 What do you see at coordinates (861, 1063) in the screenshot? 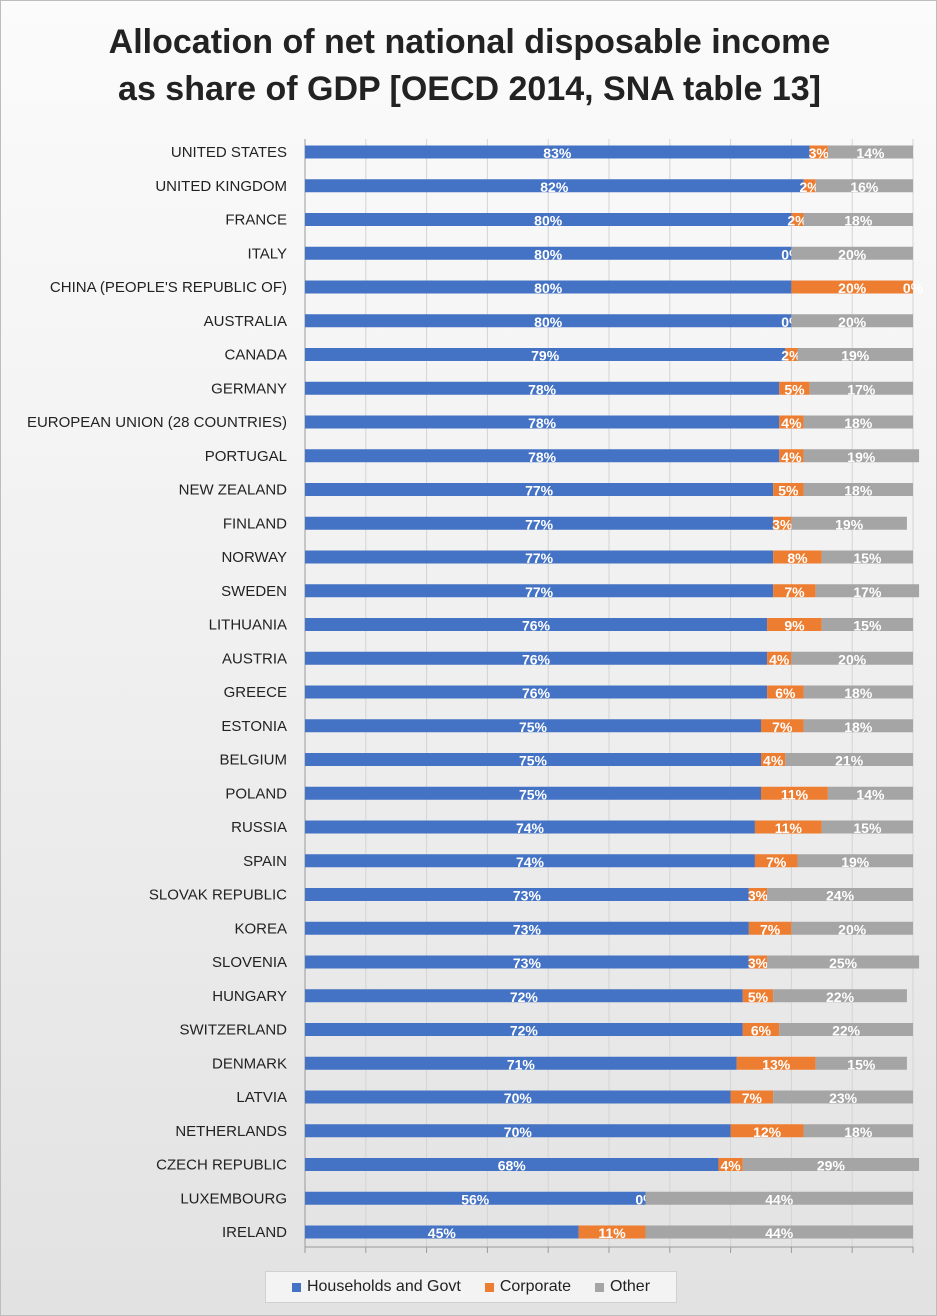
I see `bar-other-denmark` at bounding box center [861, 1063].